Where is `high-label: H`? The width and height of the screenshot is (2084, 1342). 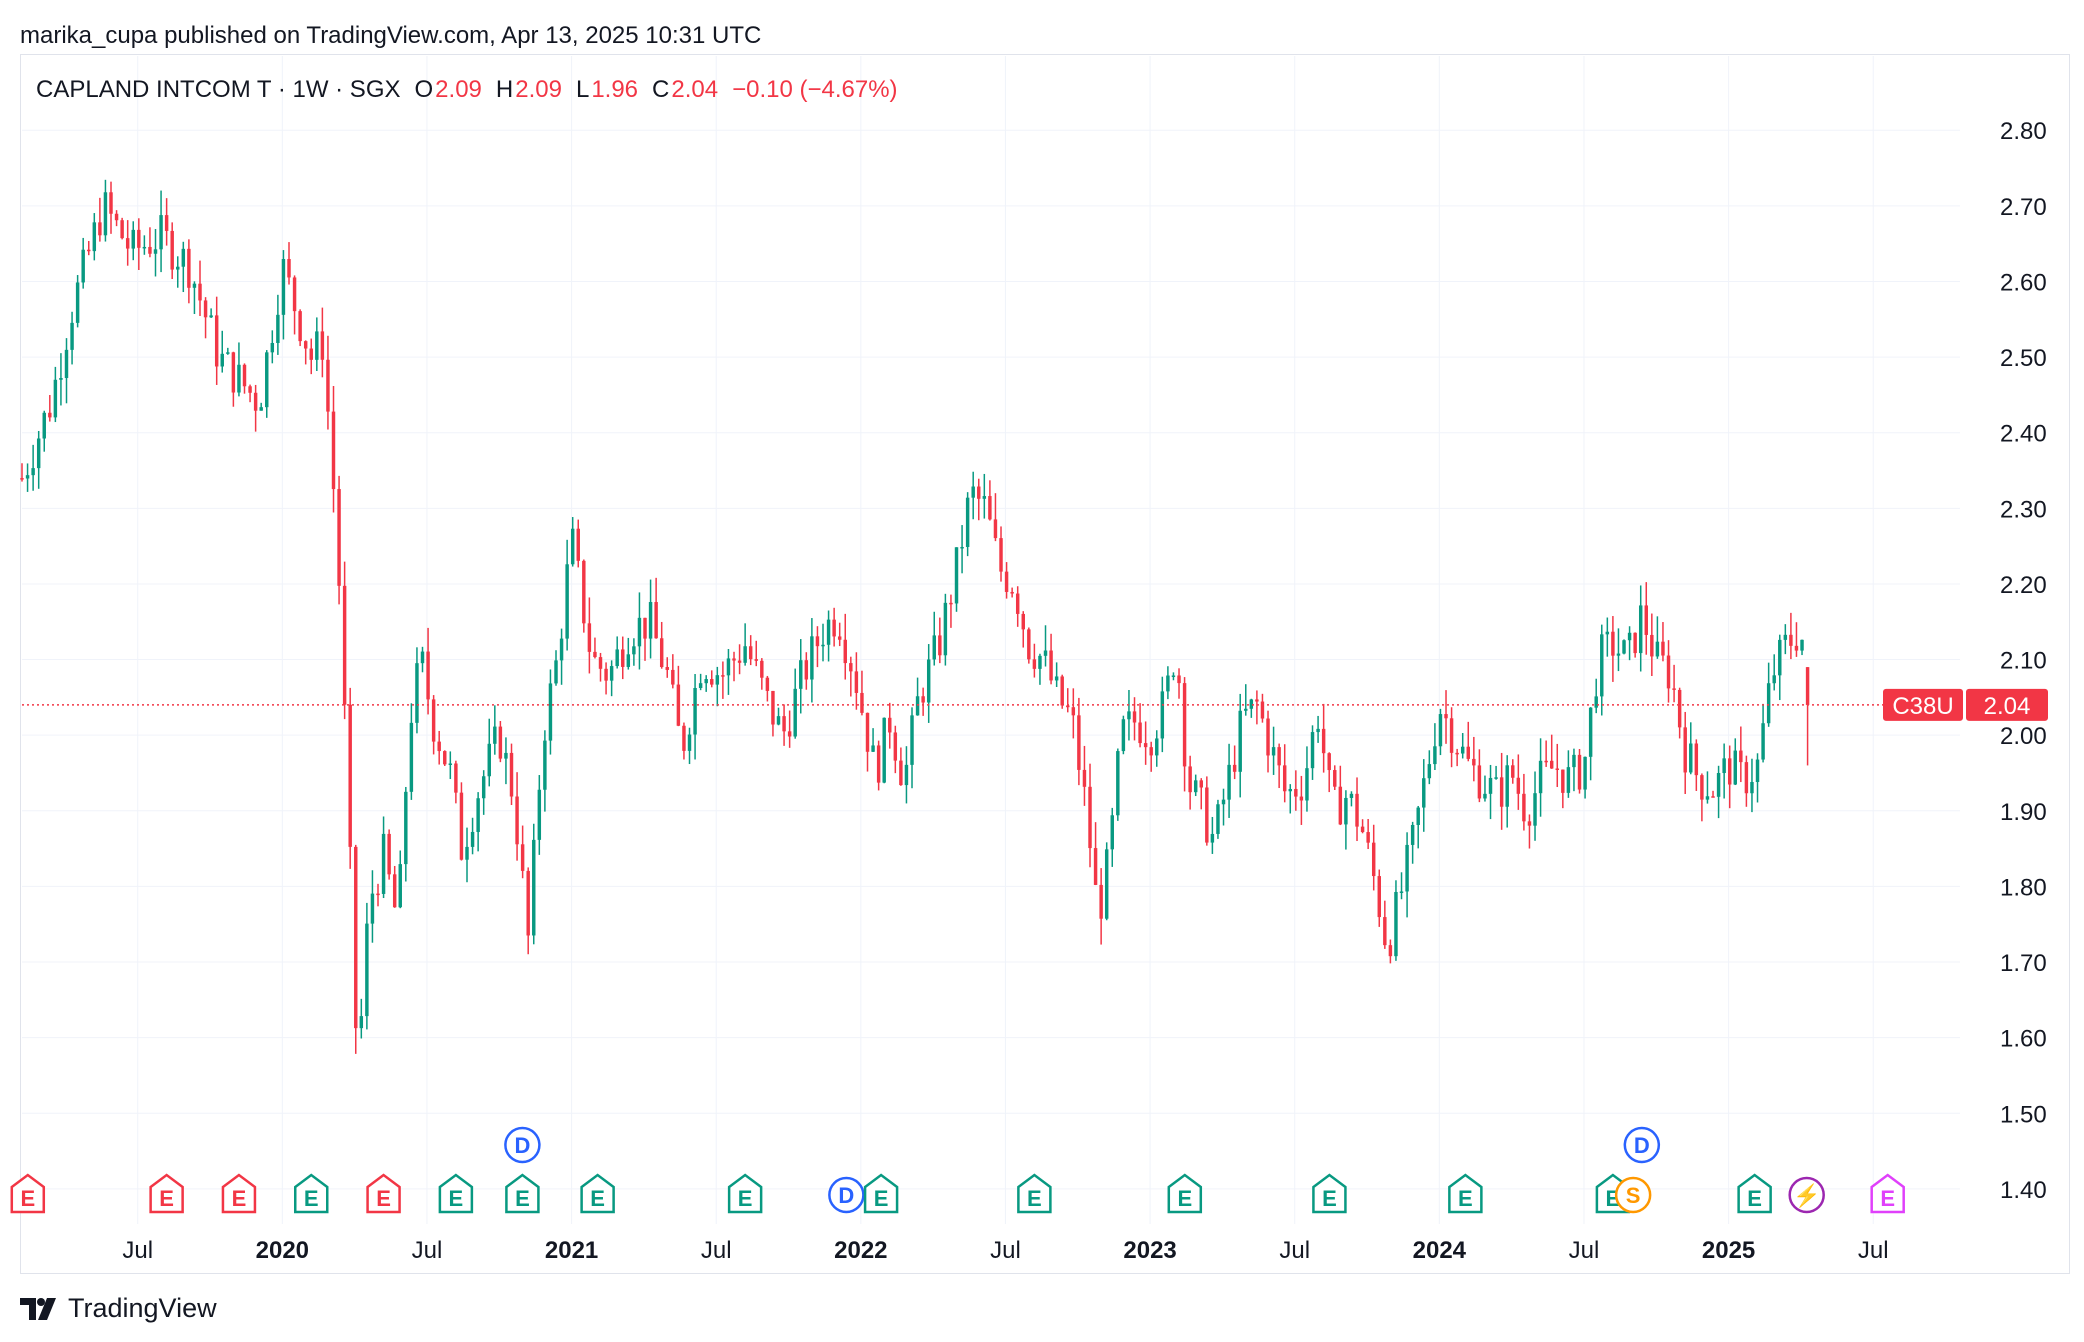
high-label: H is located at coordinates (504, 89).